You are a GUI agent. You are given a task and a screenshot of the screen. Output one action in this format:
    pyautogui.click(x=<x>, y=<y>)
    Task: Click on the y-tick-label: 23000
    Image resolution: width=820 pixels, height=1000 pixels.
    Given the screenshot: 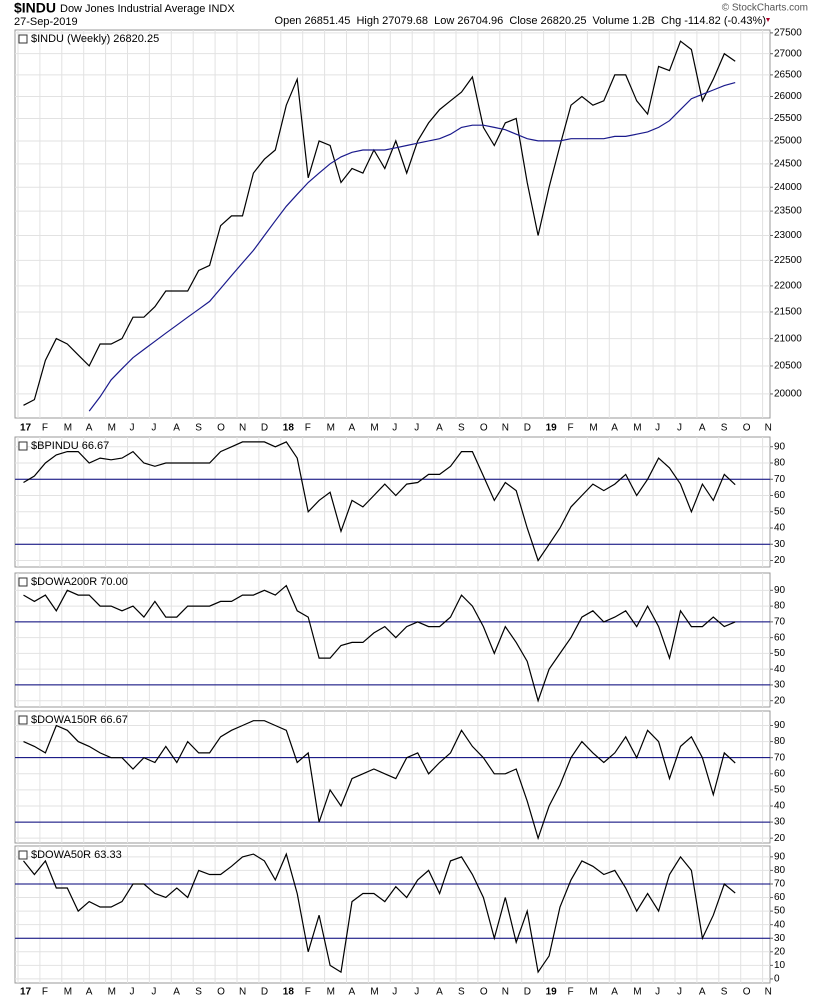 What is the action you would take?
    pyautogui.click(x=788, y=235)
    